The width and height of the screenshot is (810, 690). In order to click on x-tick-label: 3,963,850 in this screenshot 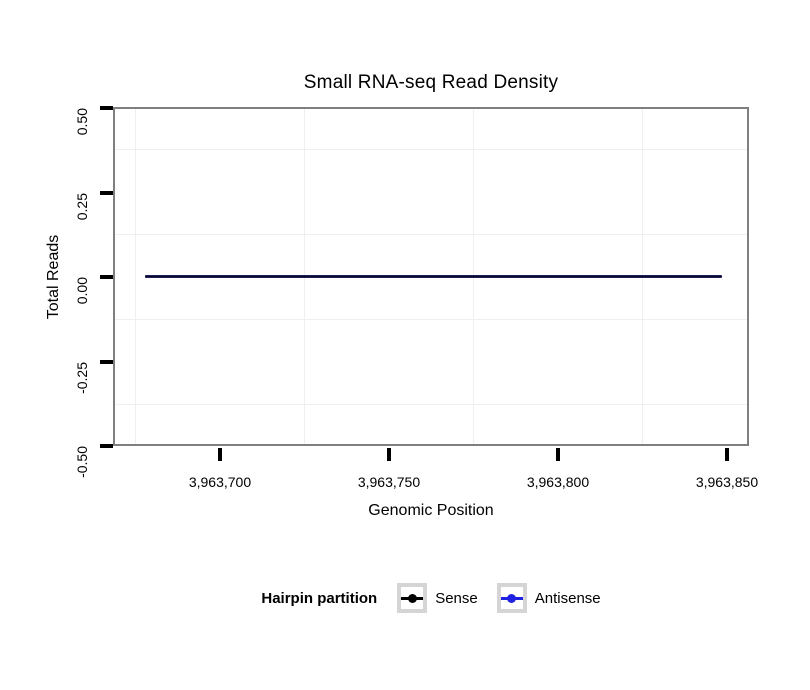, I will do `click(727, 482)`.